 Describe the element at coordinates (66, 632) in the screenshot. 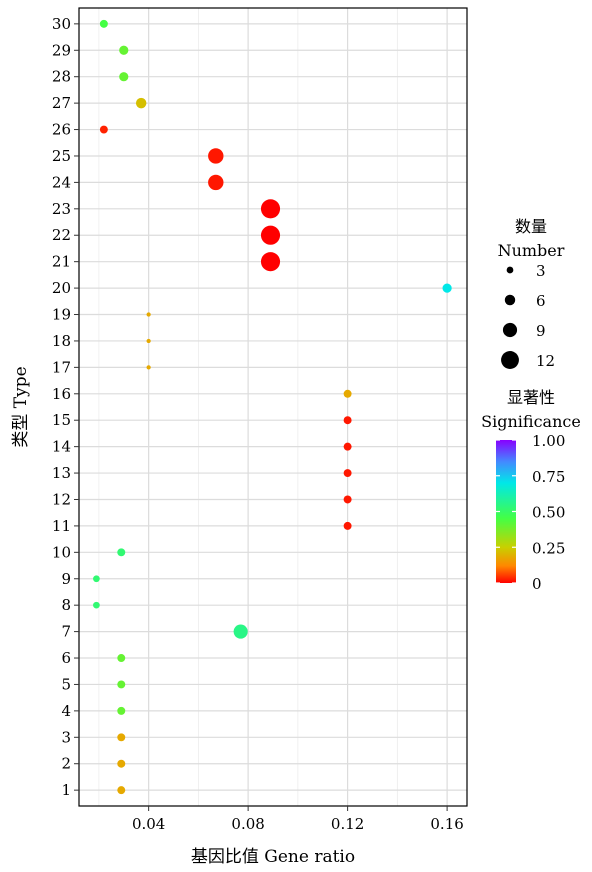

I see `y-tick-label: 7` at that location.